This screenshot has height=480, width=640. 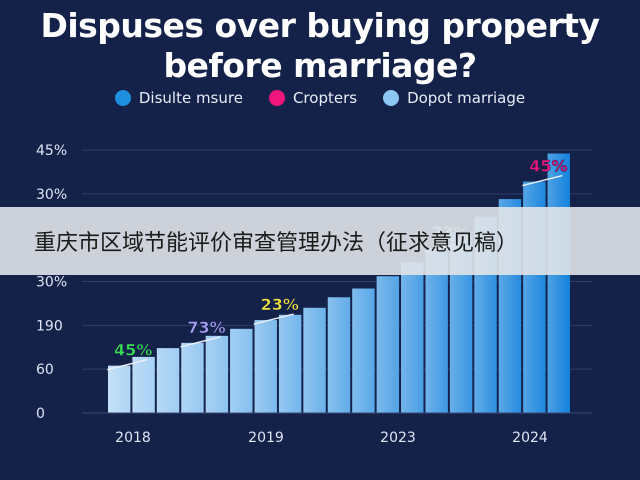 I want to click on y-tick-label: 0, so click(x=40, y=414).